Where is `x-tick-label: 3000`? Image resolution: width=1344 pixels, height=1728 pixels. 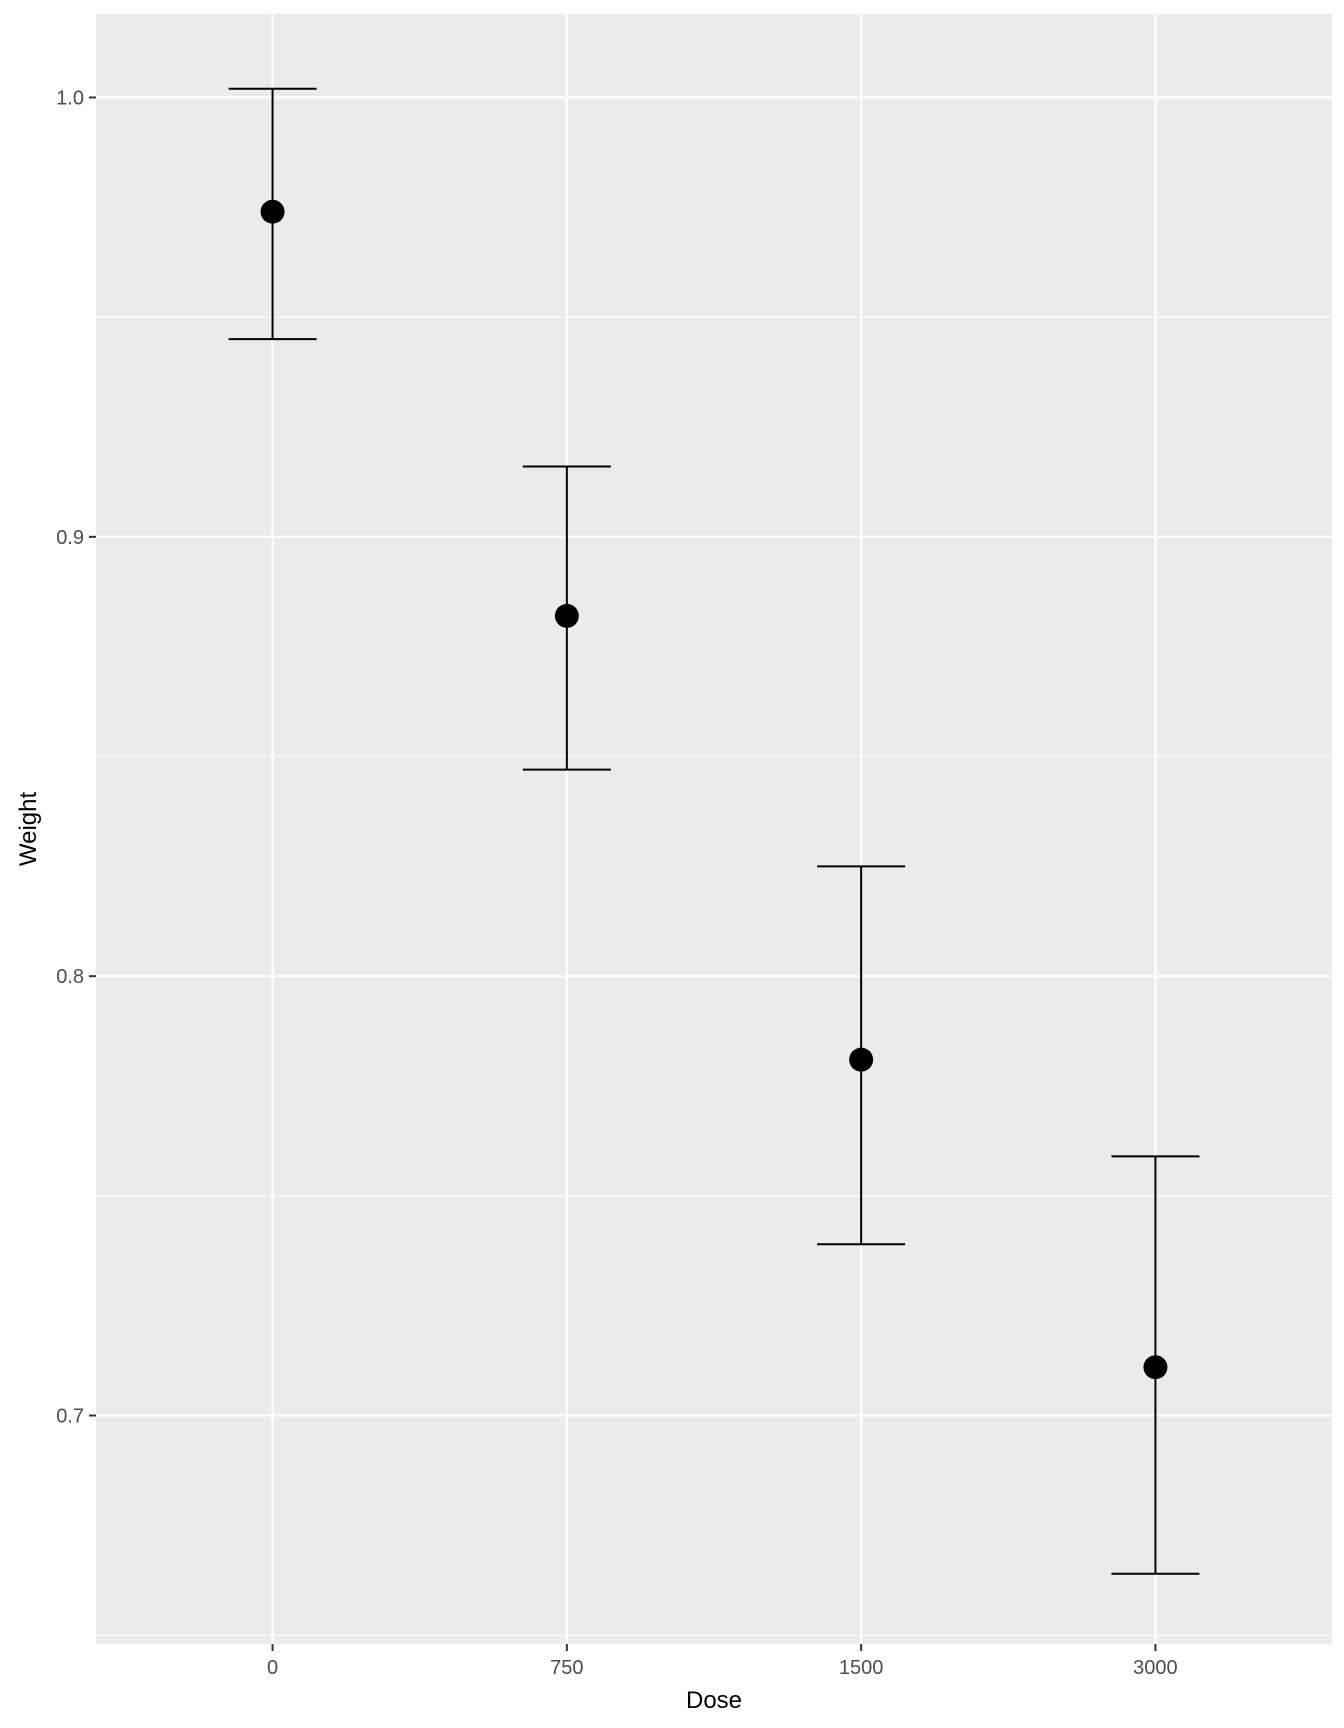
x-tick-label: 3000 is located at coordinates (1155, 1668).